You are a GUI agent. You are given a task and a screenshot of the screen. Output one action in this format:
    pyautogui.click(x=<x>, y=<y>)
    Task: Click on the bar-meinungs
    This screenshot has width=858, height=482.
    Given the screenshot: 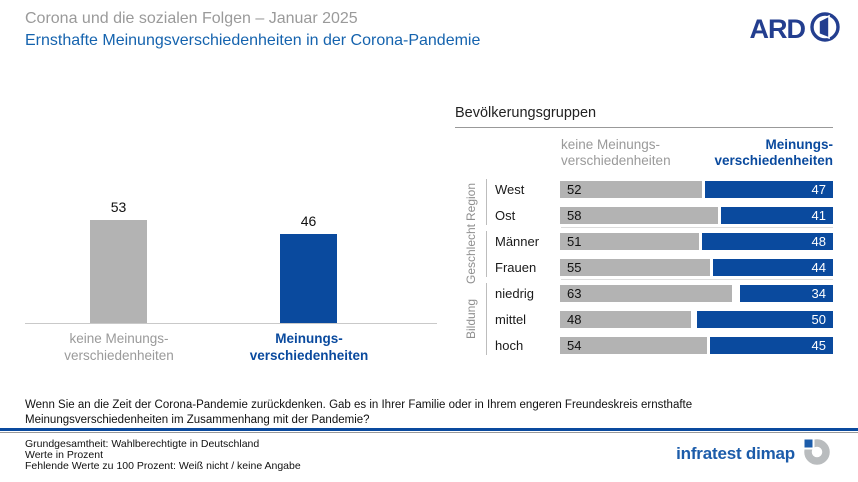 What is the action you would take?
    pyautogui.click(x=308, y=278)
    